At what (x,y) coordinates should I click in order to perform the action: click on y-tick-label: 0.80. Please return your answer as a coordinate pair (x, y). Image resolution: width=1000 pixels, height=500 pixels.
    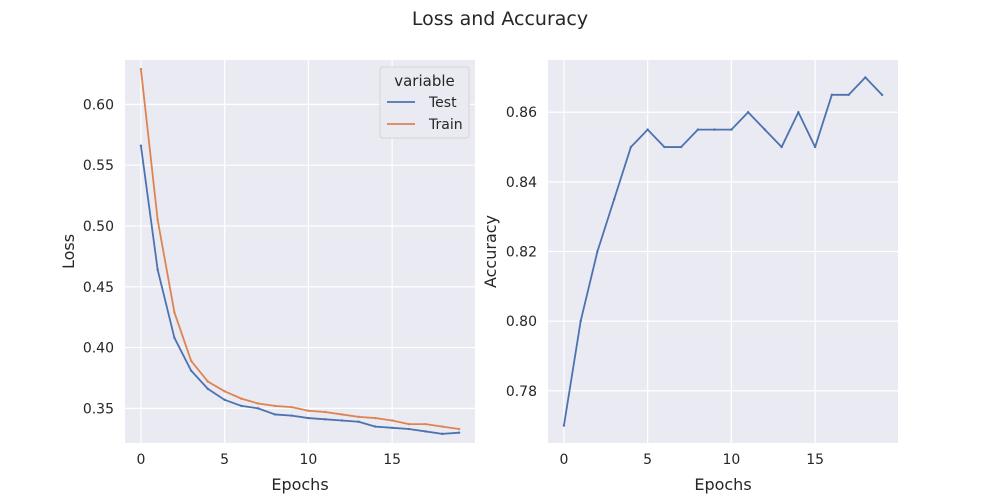
    Looking at the image, I should click on (521, 322).